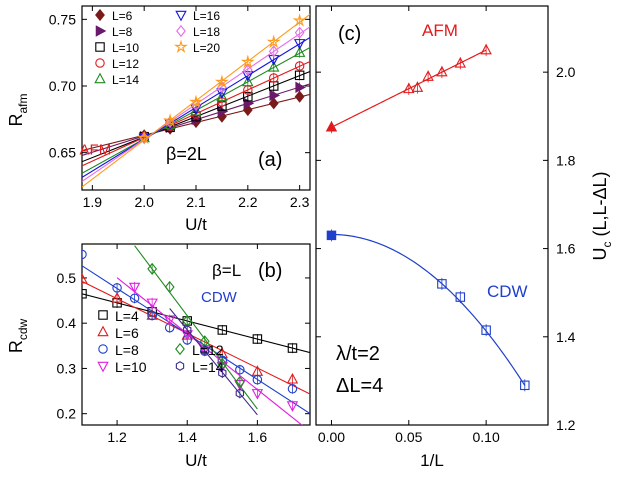 The width and height of the screenshot is (623, 479). Describe the element at coordinates (300, 202) in the screenshot. I see `x-tick-label: 2.3` at that location.